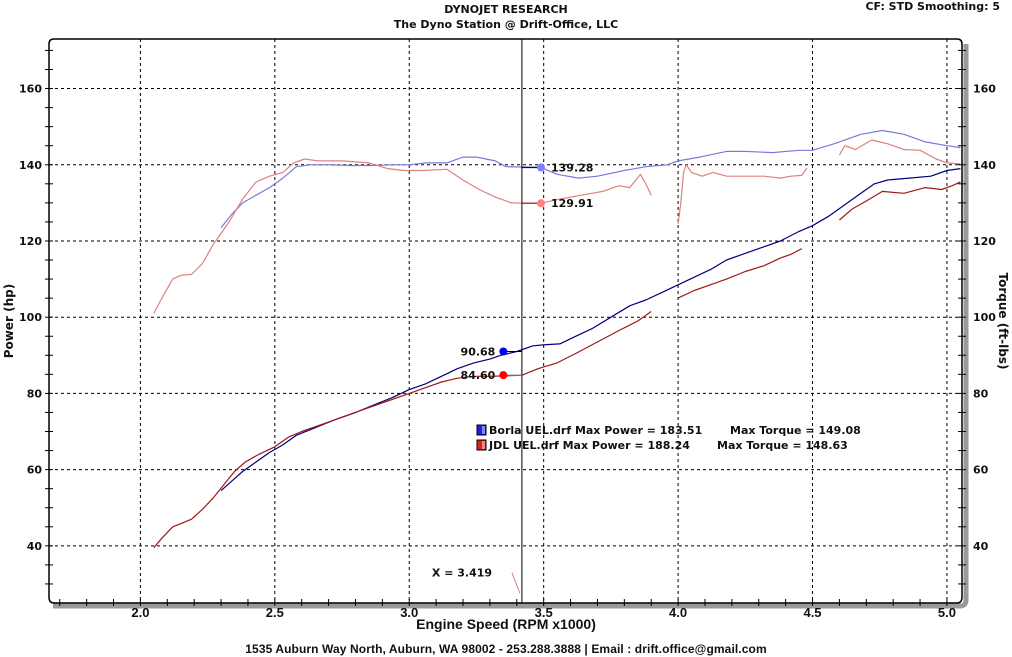 The width and height of the screenshot is (1012, 657). Describe the element at coordinates (30, 241) in the screenshot. I see `y-tick-label: 120` at that location.